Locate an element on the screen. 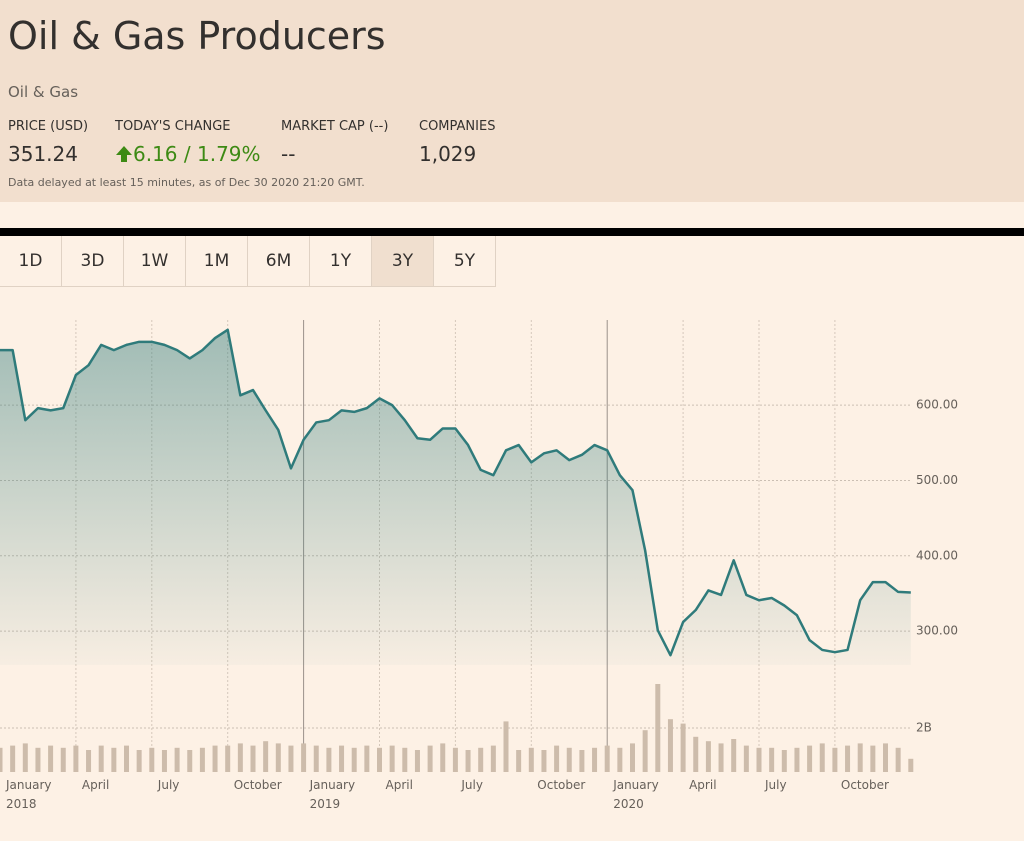  sector-link: Oil & Gas is located at coordinates (43, 92).